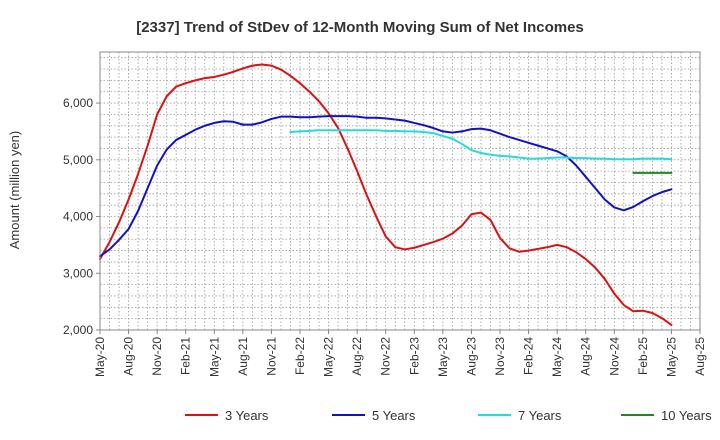  Describe the element at coordinates (214, 357) in the screenshot. I see `x-tick-label: May-21` at that location.